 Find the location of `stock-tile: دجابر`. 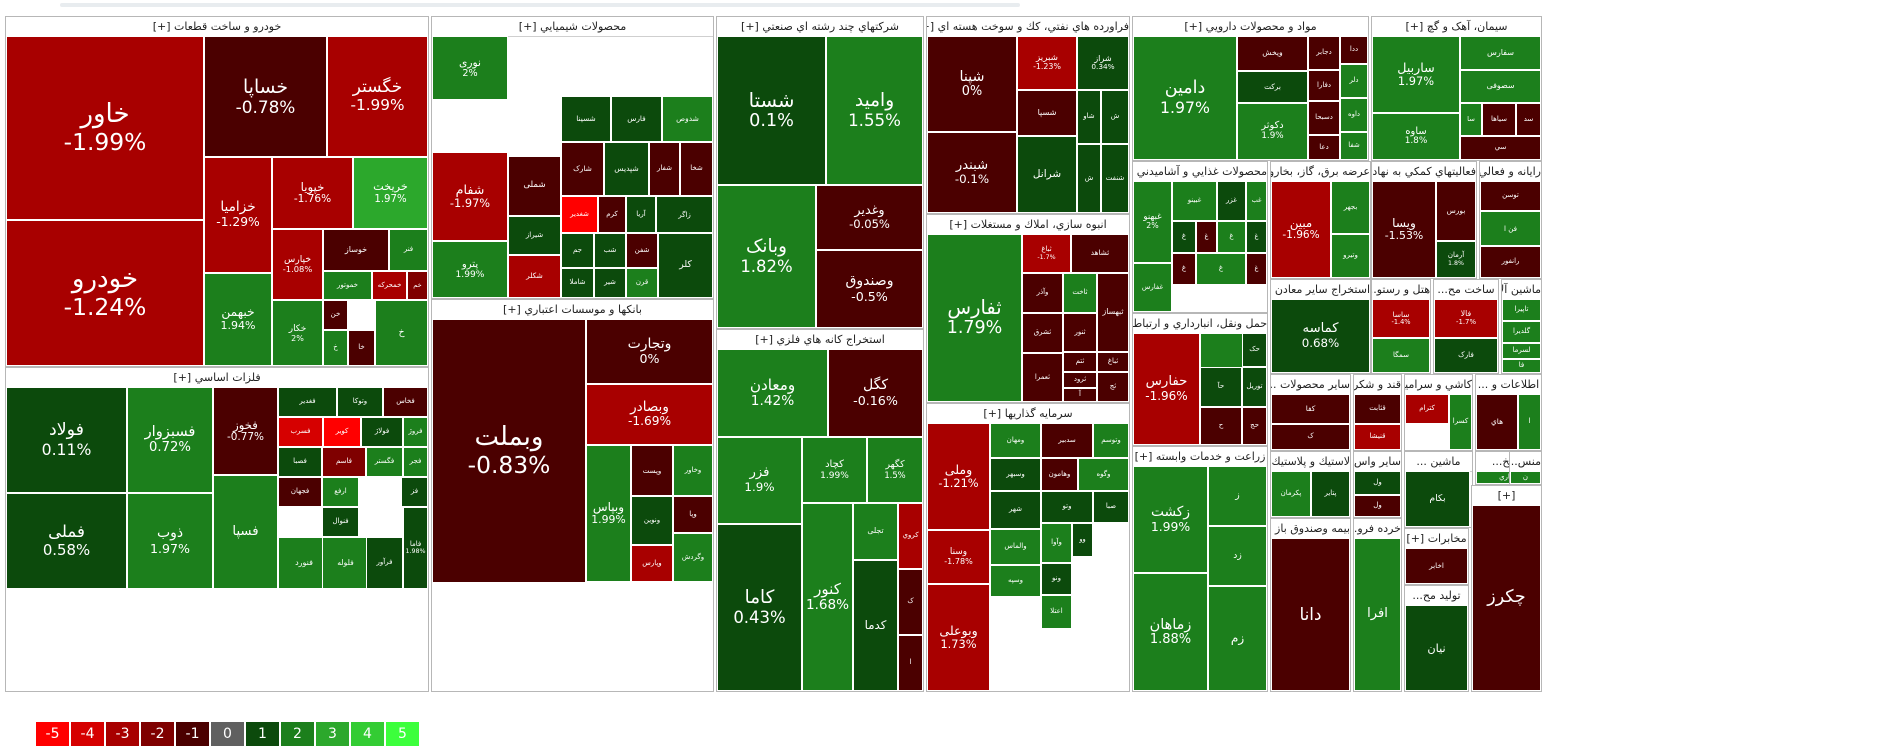

stock-tile: دجابر is located at coordinates (1324, 53).